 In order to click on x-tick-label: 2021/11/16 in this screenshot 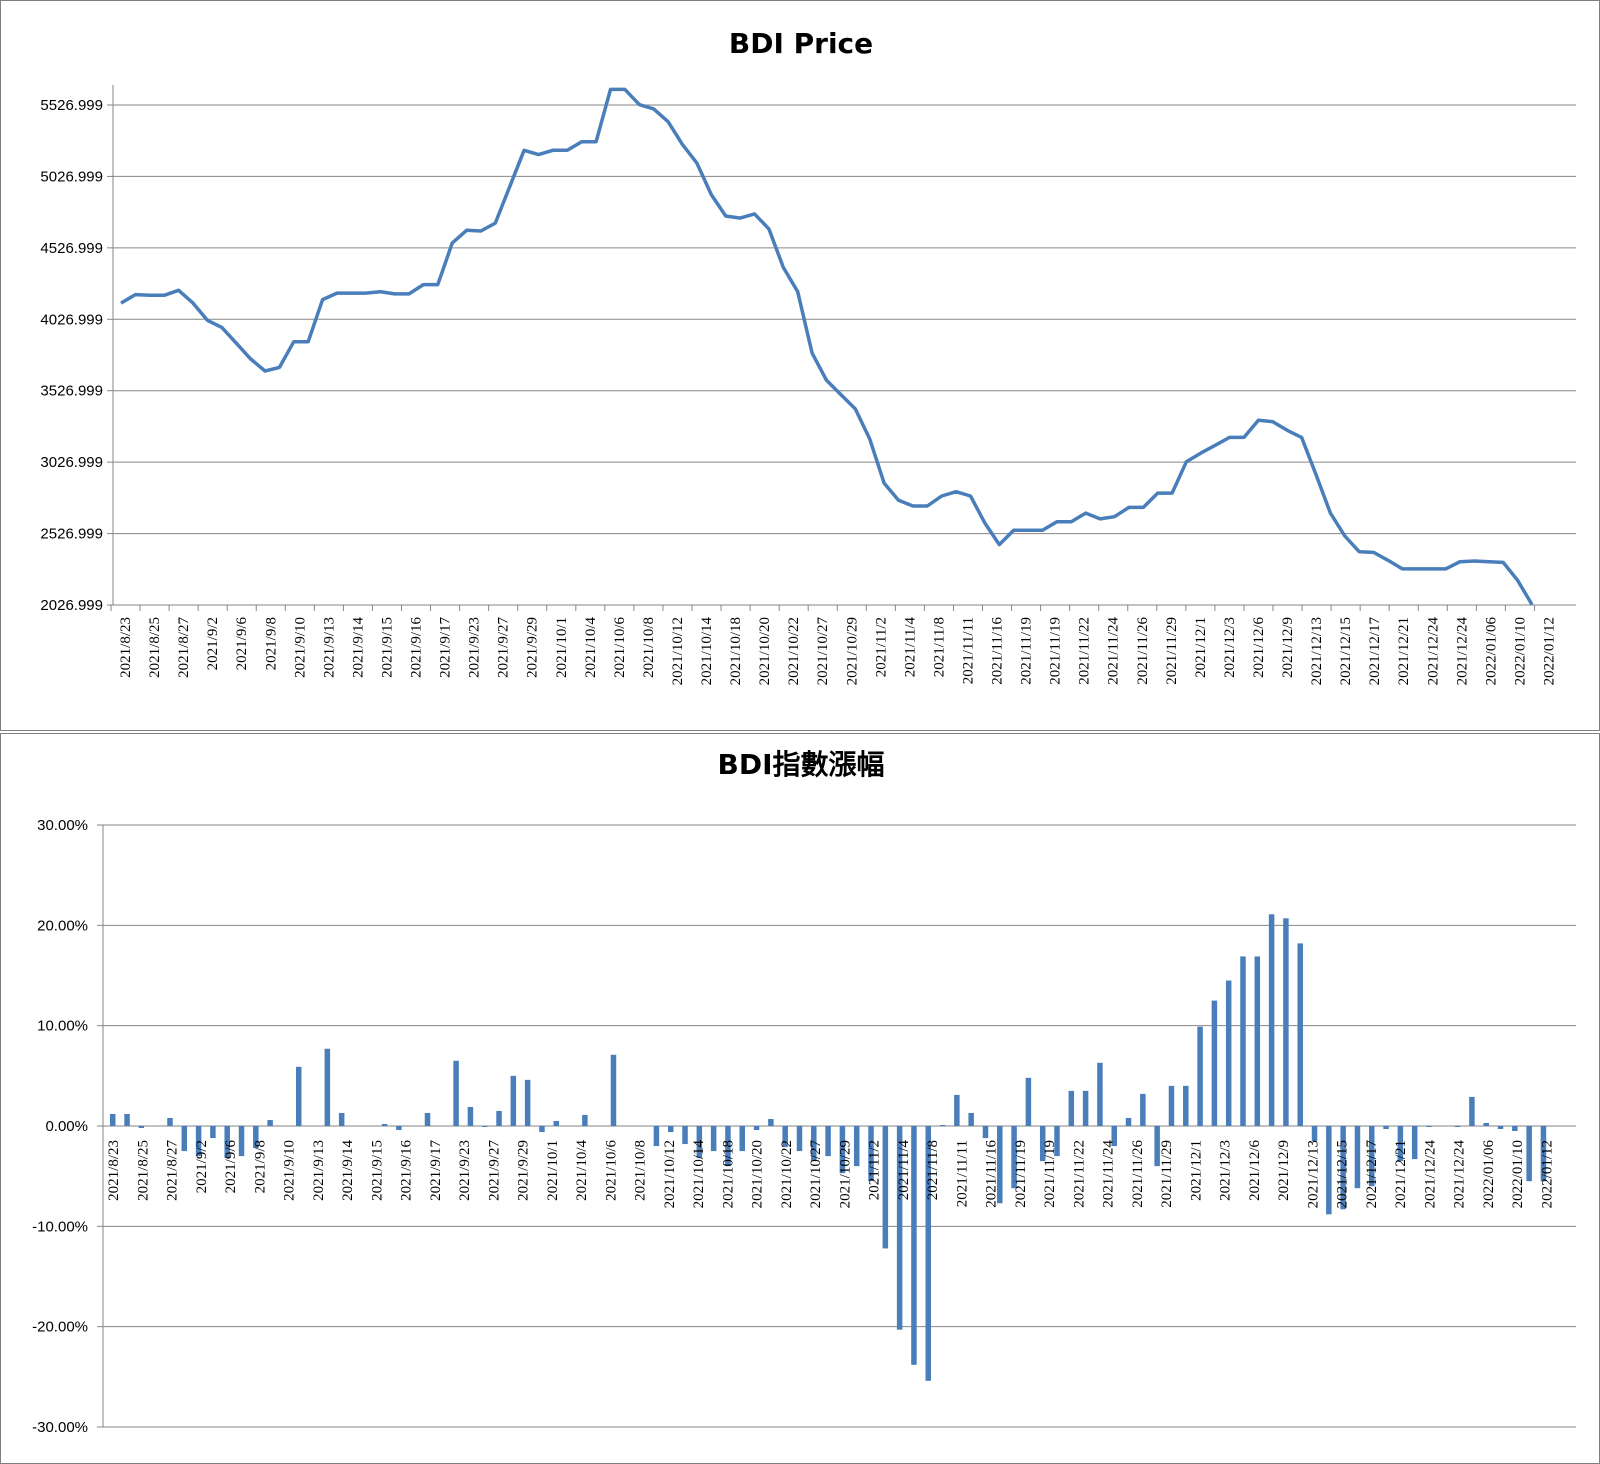, I will do `click(992, 1174)`.